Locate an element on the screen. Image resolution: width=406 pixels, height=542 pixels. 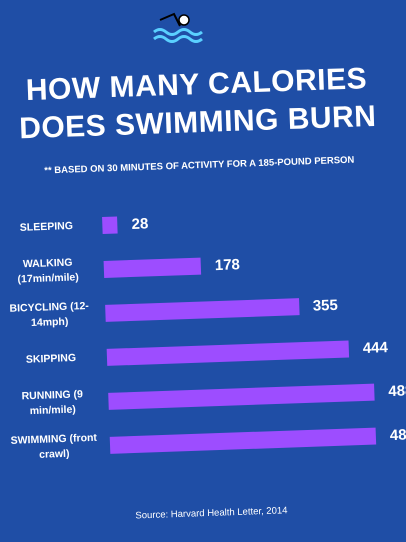
swimmer-icon is located at coordinates (178, 27).